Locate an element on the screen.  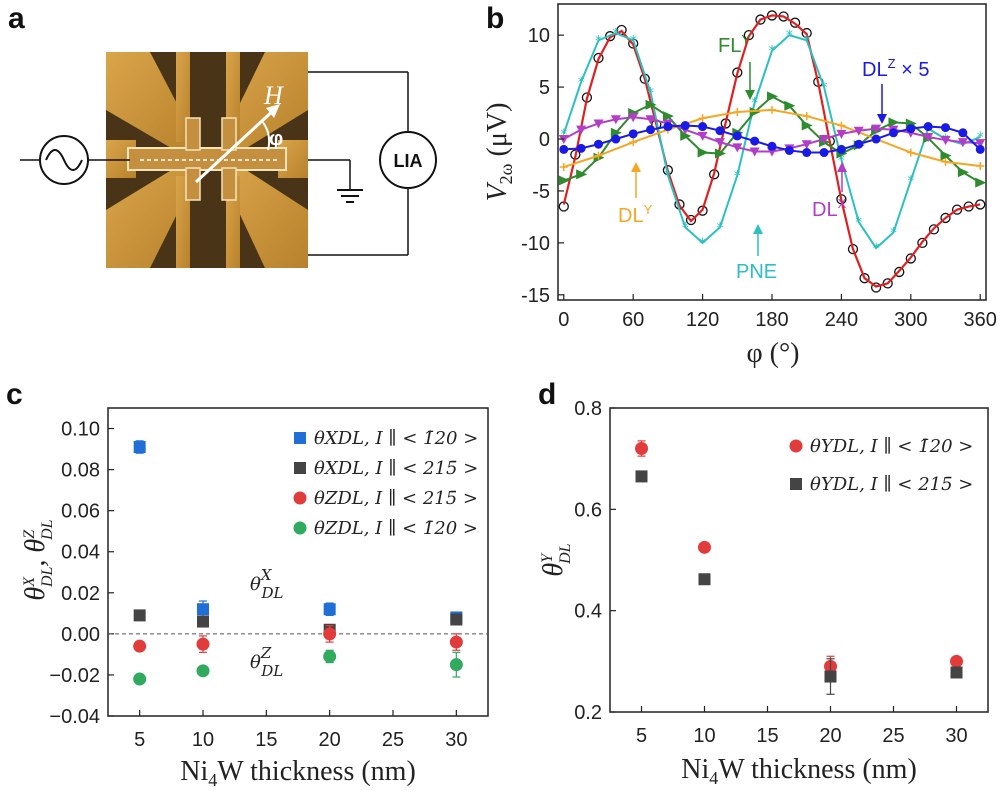
legend-label: θYDL, I ∥ < 1̄20 > is located at coordinates (891, 446).